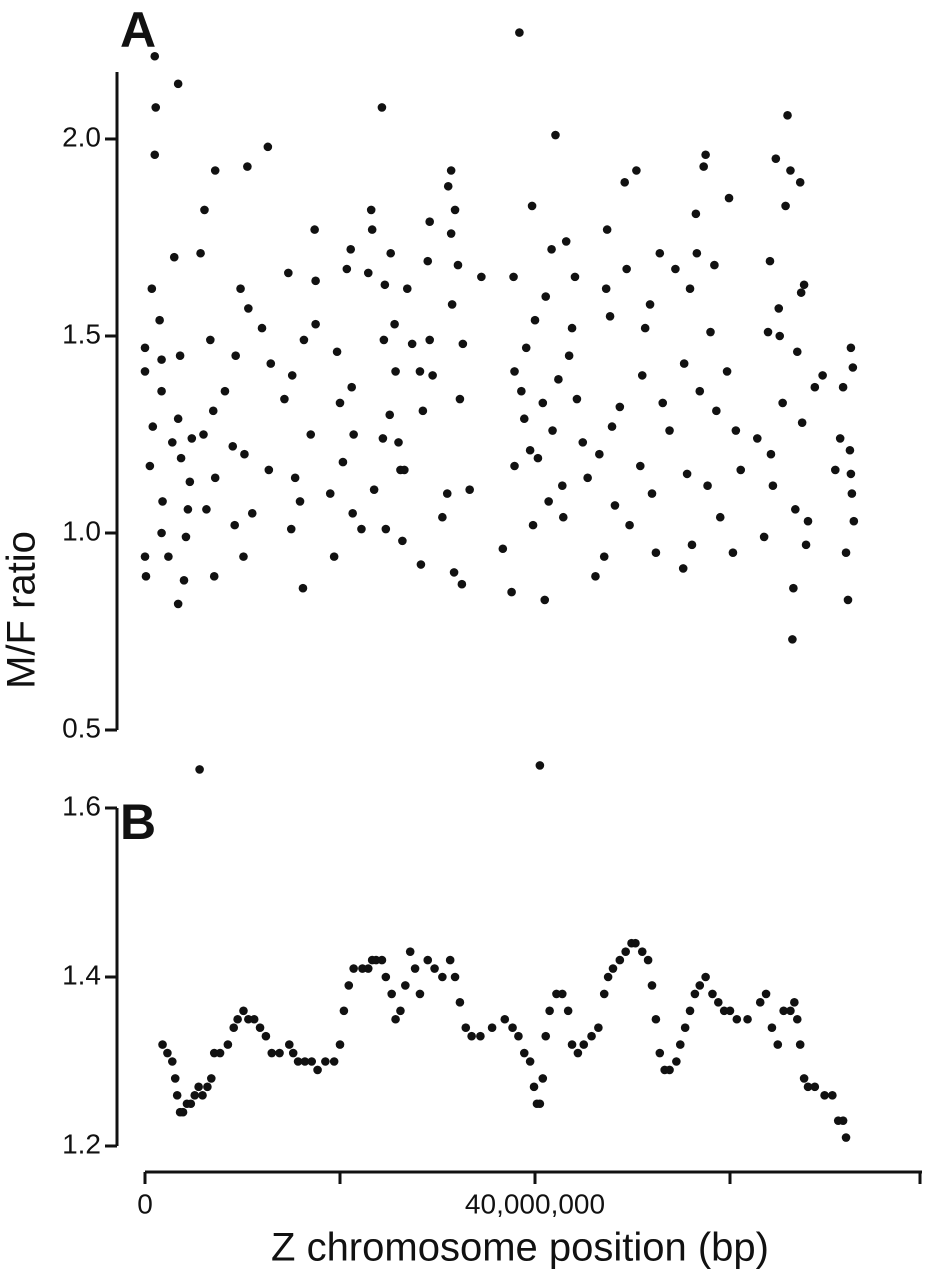 The image size is (932, 1280). Describe the element at coordinates (520, 1248) in the screenshot. I see `x-axis-label: Z chromosome position (bp)` at that location.